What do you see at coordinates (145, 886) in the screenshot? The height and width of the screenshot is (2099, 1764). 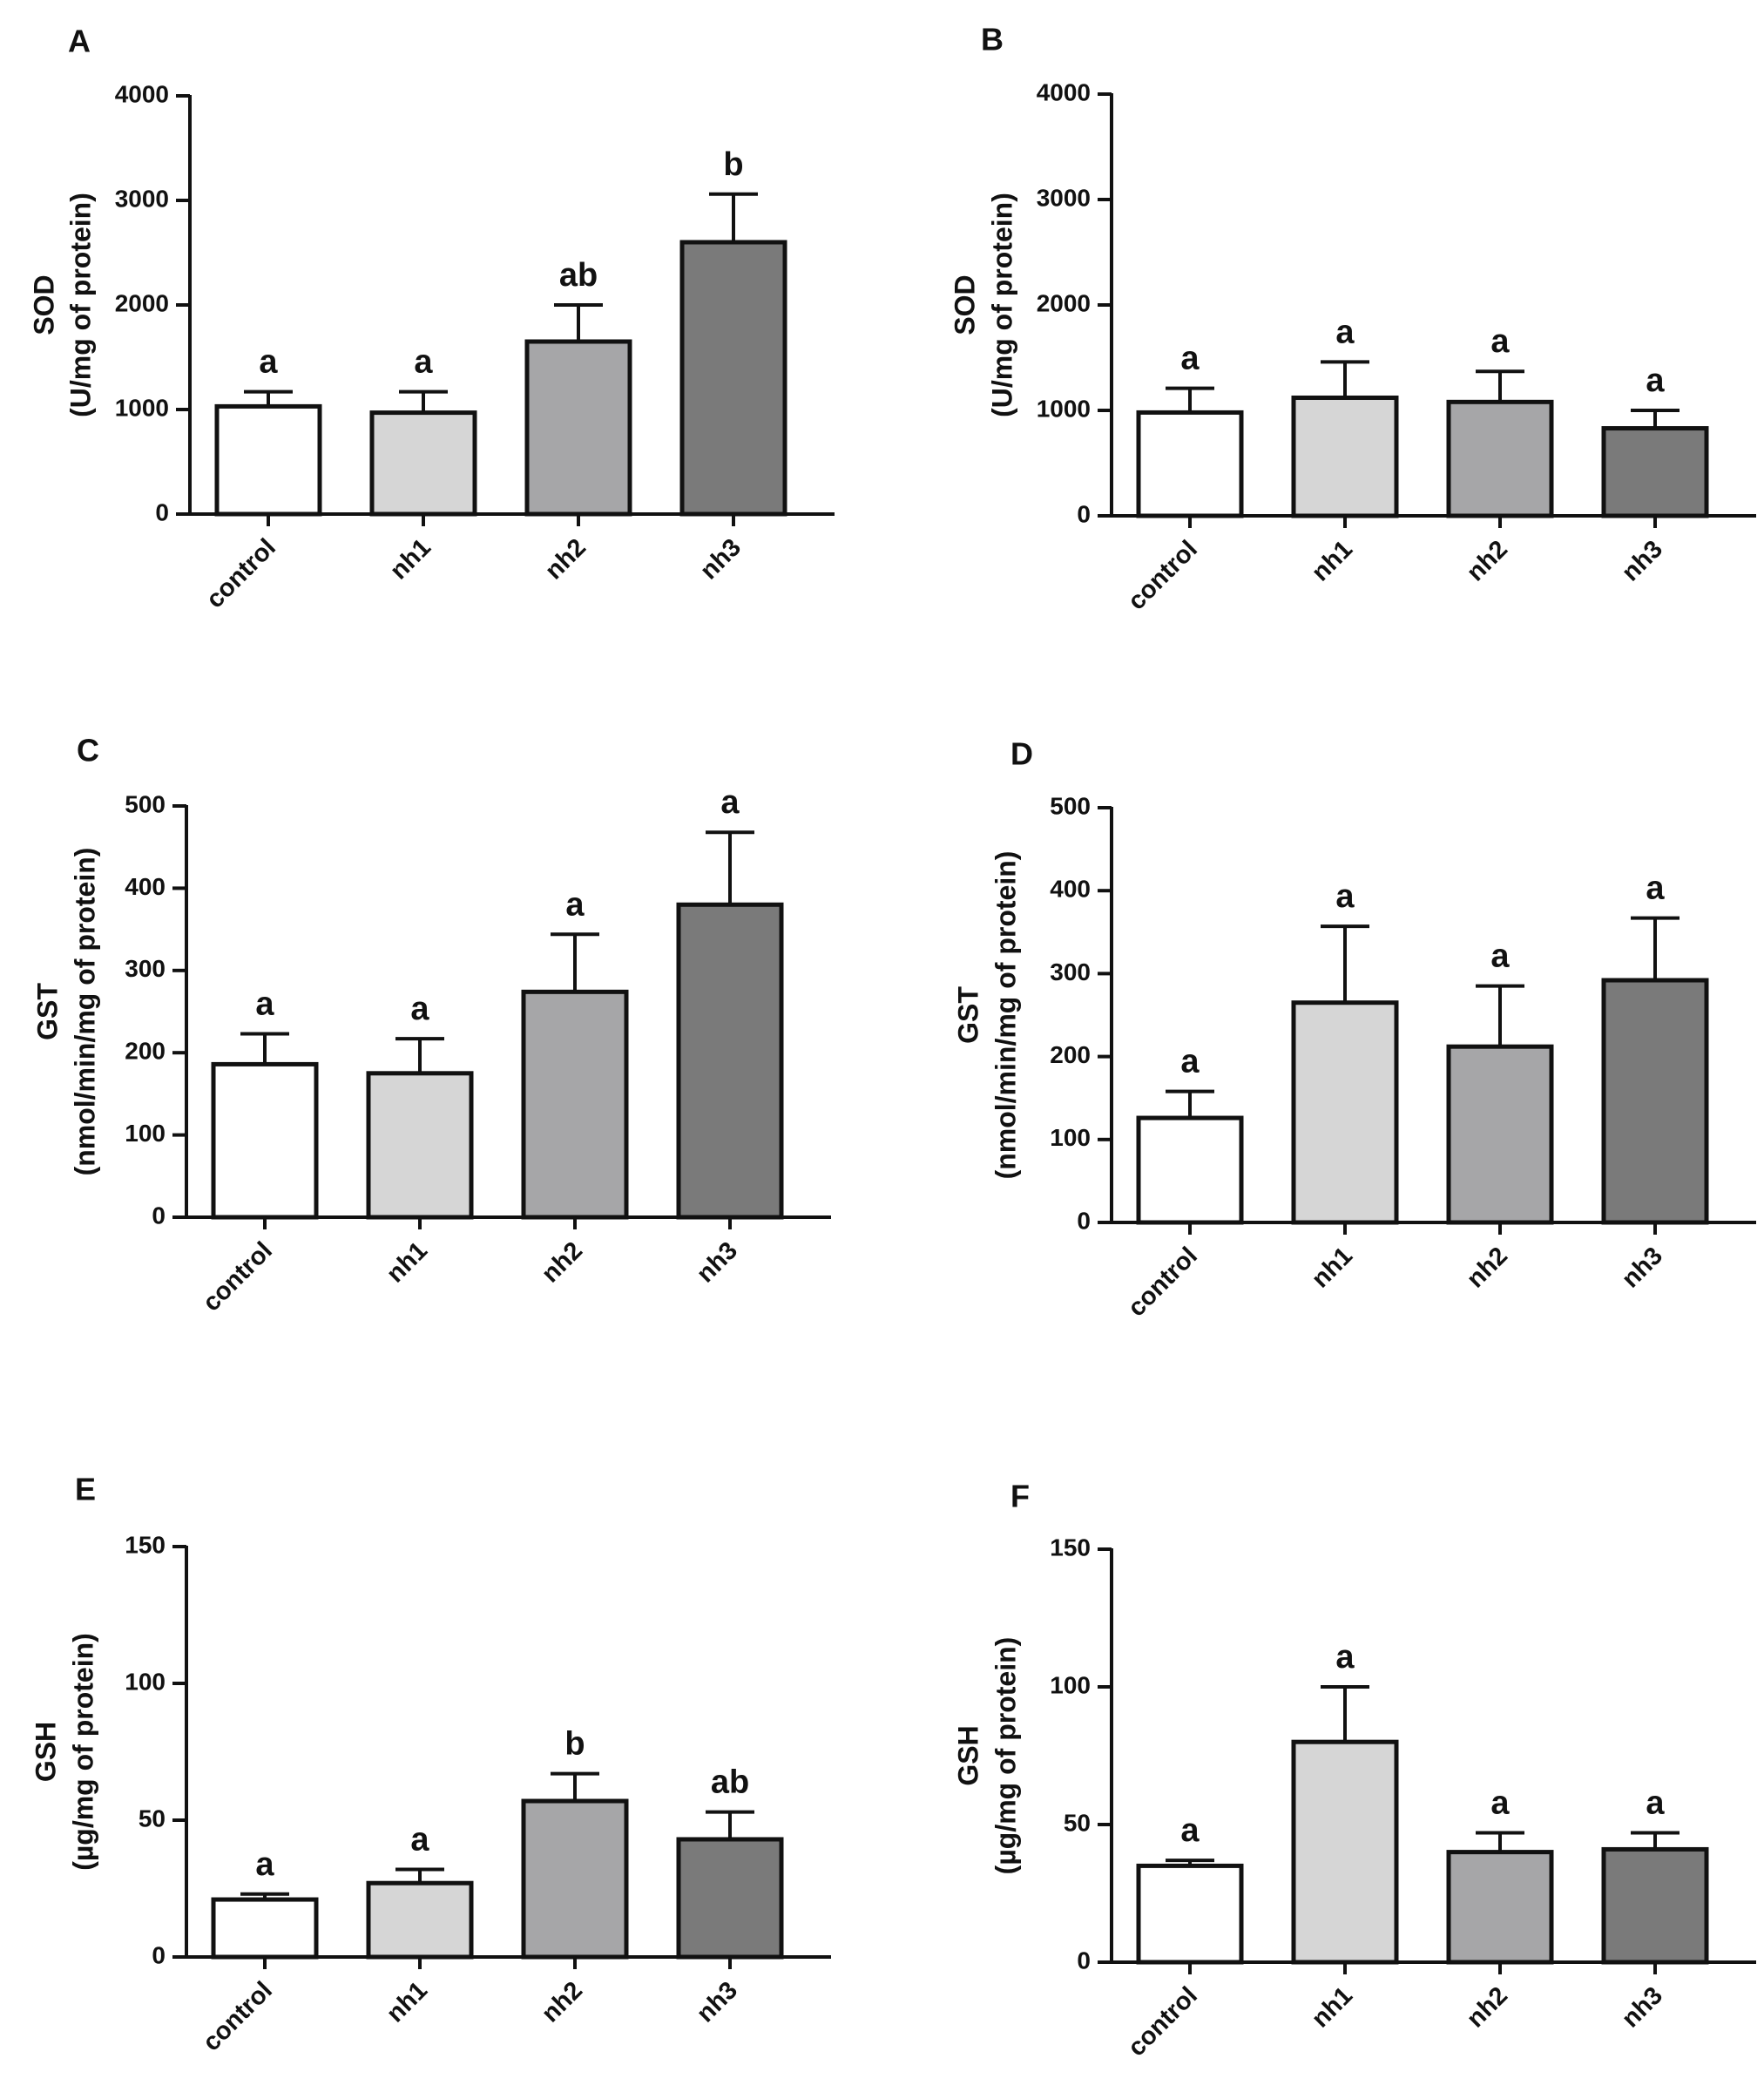 I see `y-tick-label: 400` at bounding box center [145, 886].